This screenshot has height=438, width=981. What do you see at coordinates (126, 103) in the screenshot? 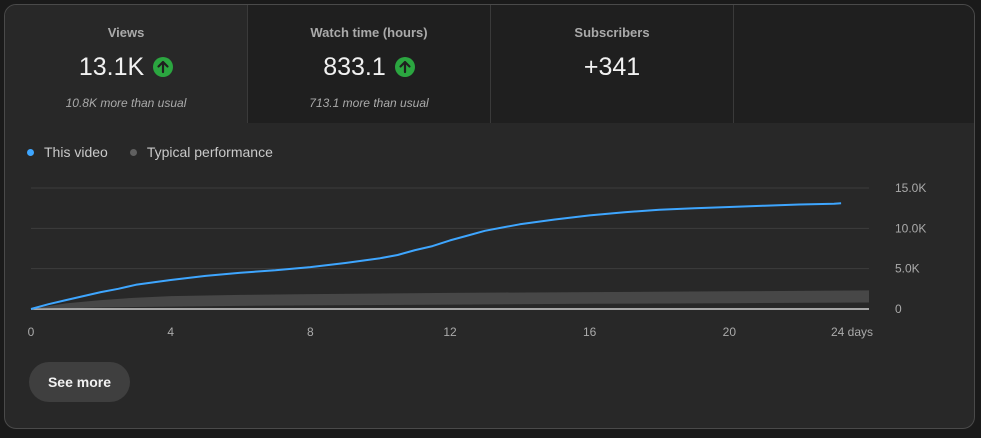
I see `metric-note: 10.8K more than usual` at bounding box center [126, 103].